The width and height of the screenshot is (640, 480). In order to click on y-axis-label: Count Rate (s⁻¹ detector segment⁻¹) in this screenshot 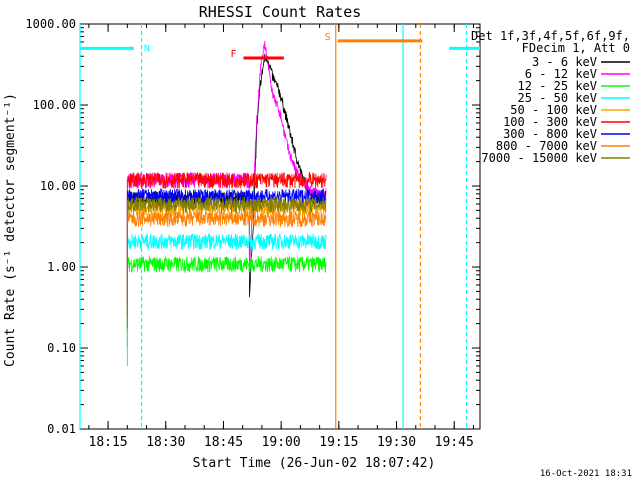, I will do `click(10, 230)`.